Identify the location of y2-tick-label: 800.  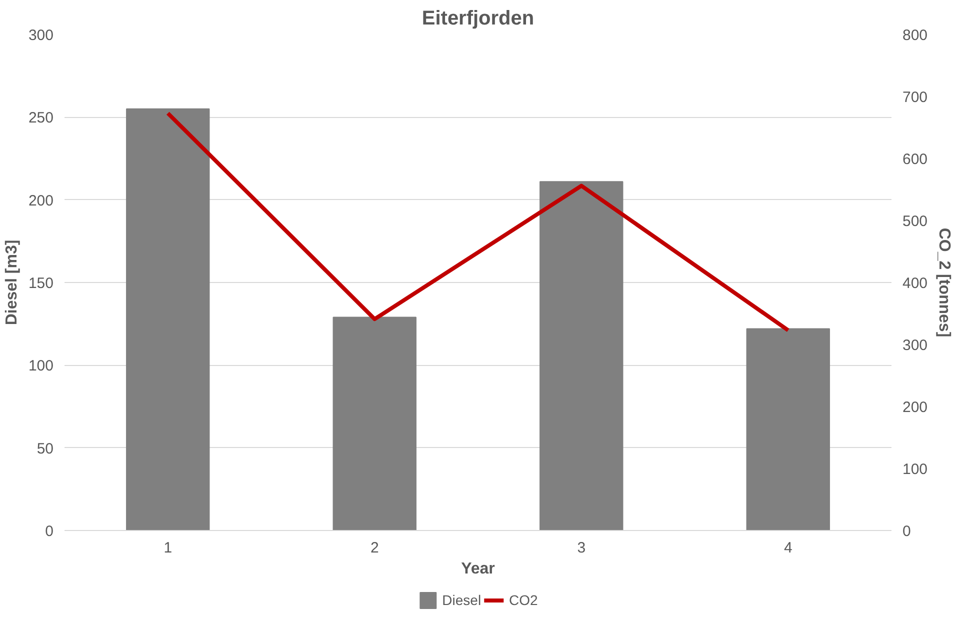
(915, 35).